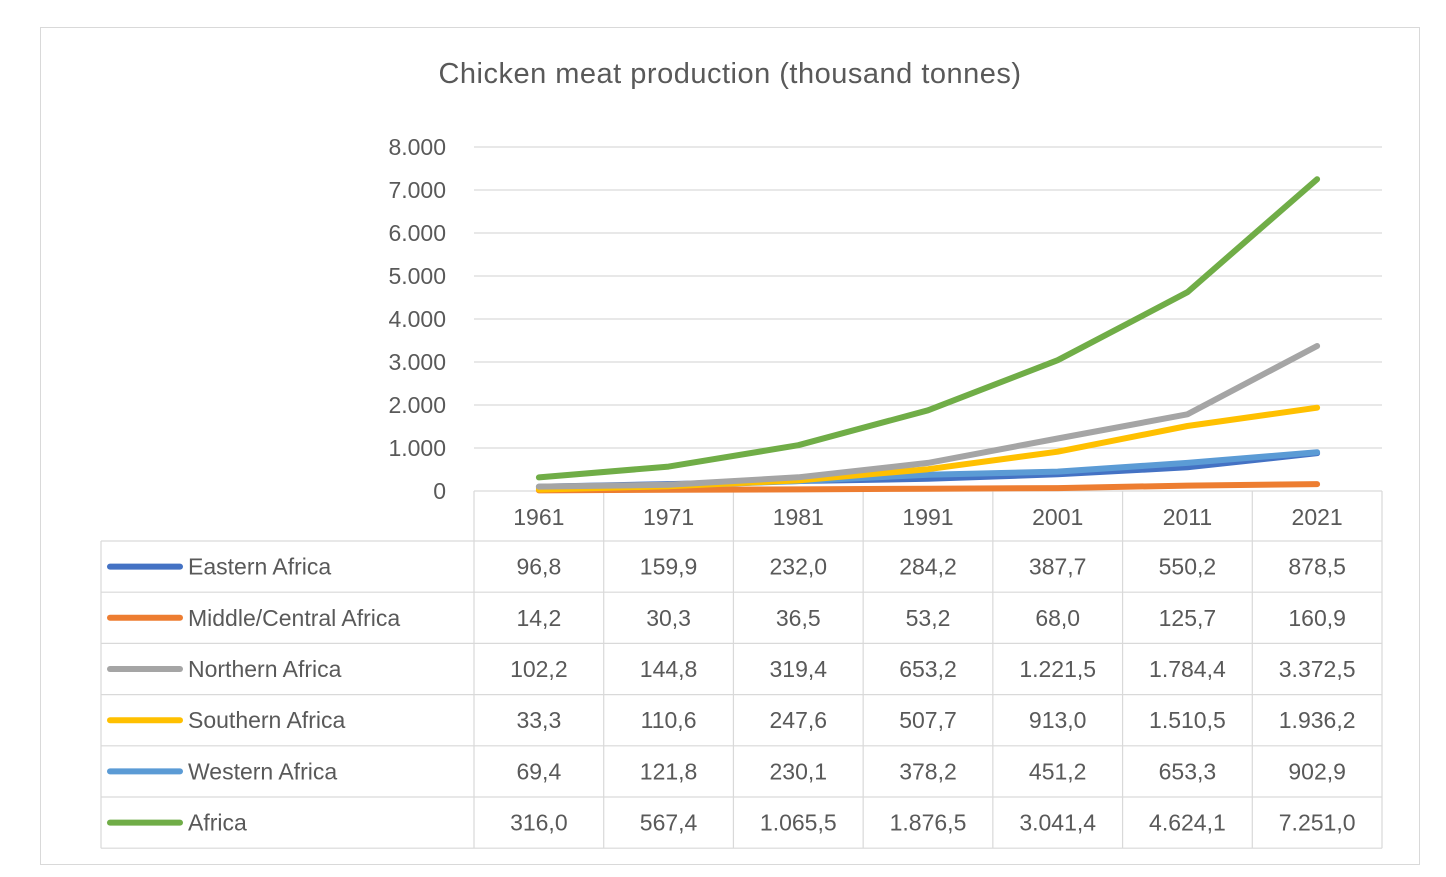  I want to click on data-cell: 319,4, so click(799, 669).